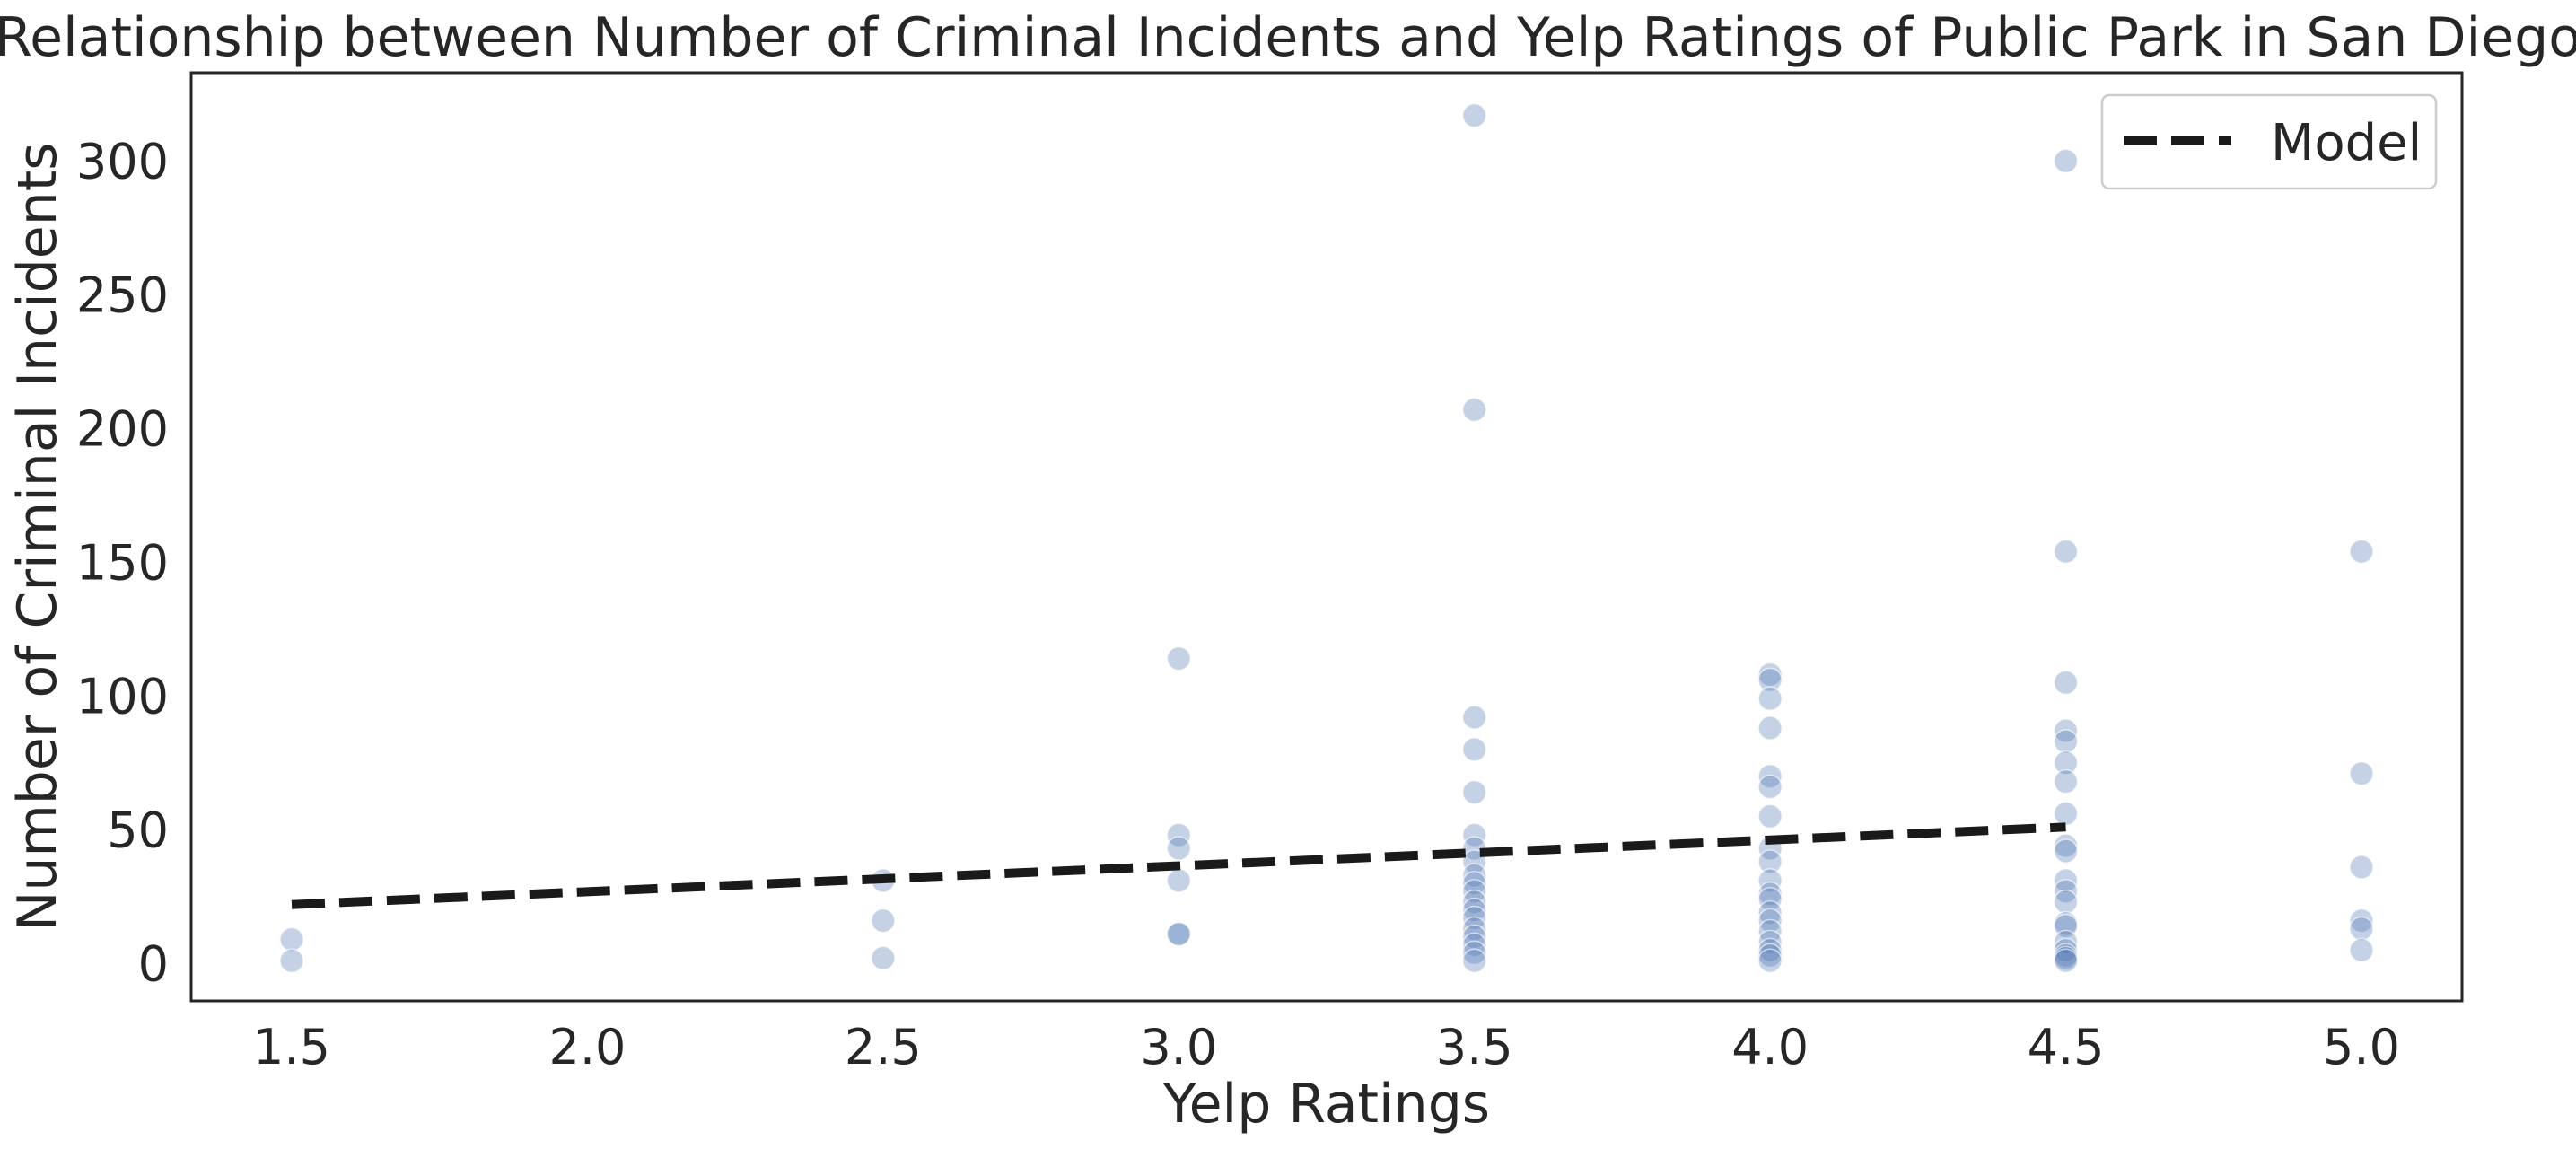  Describe the element at coordinates (2066, 1047) in the screenshot. I see `x-tick-label: 4.5` at that location.